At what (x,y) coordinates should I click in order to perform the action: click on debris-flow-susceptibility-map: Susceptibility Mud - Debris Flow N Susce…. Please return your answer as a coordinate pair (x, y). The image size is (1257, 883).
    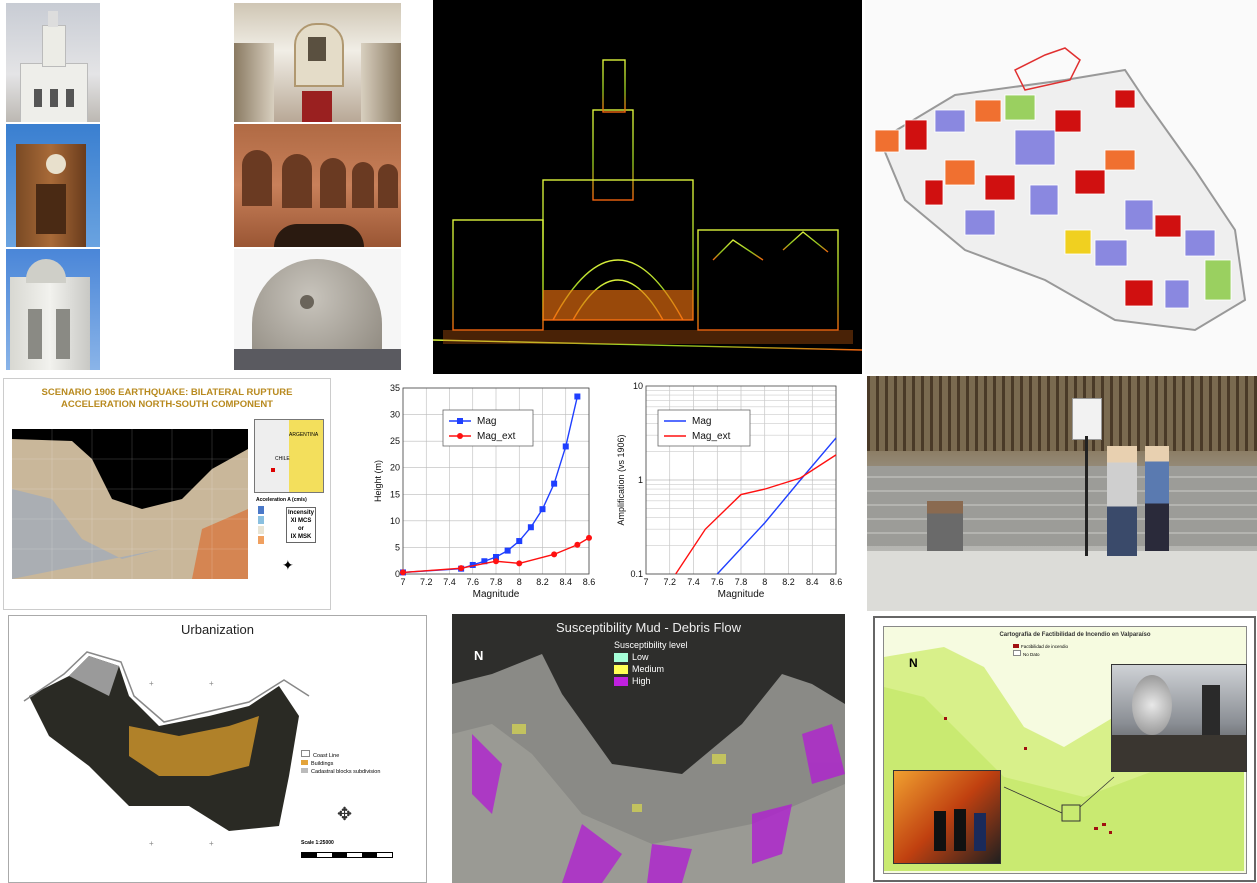
    Looking at the image, I should click on (648, 748).